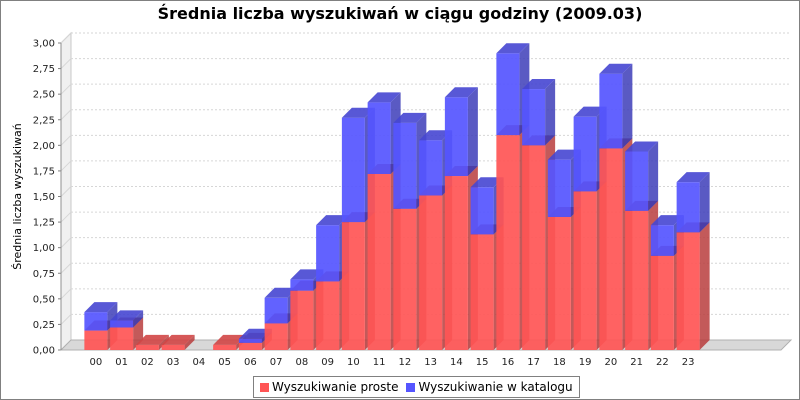 Image resolution: width=800 pixels, height=400 pixels. I want to click on legend-label-catalog: Wyszukiwanie w katalogu, so click(495, 387).